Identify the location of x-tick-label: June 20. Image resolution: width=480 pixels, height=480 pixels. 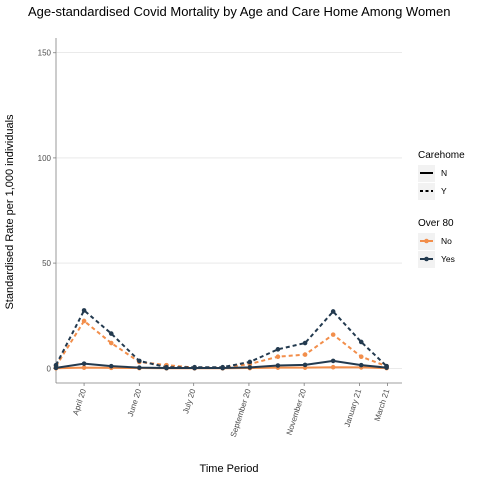
(135, 402).